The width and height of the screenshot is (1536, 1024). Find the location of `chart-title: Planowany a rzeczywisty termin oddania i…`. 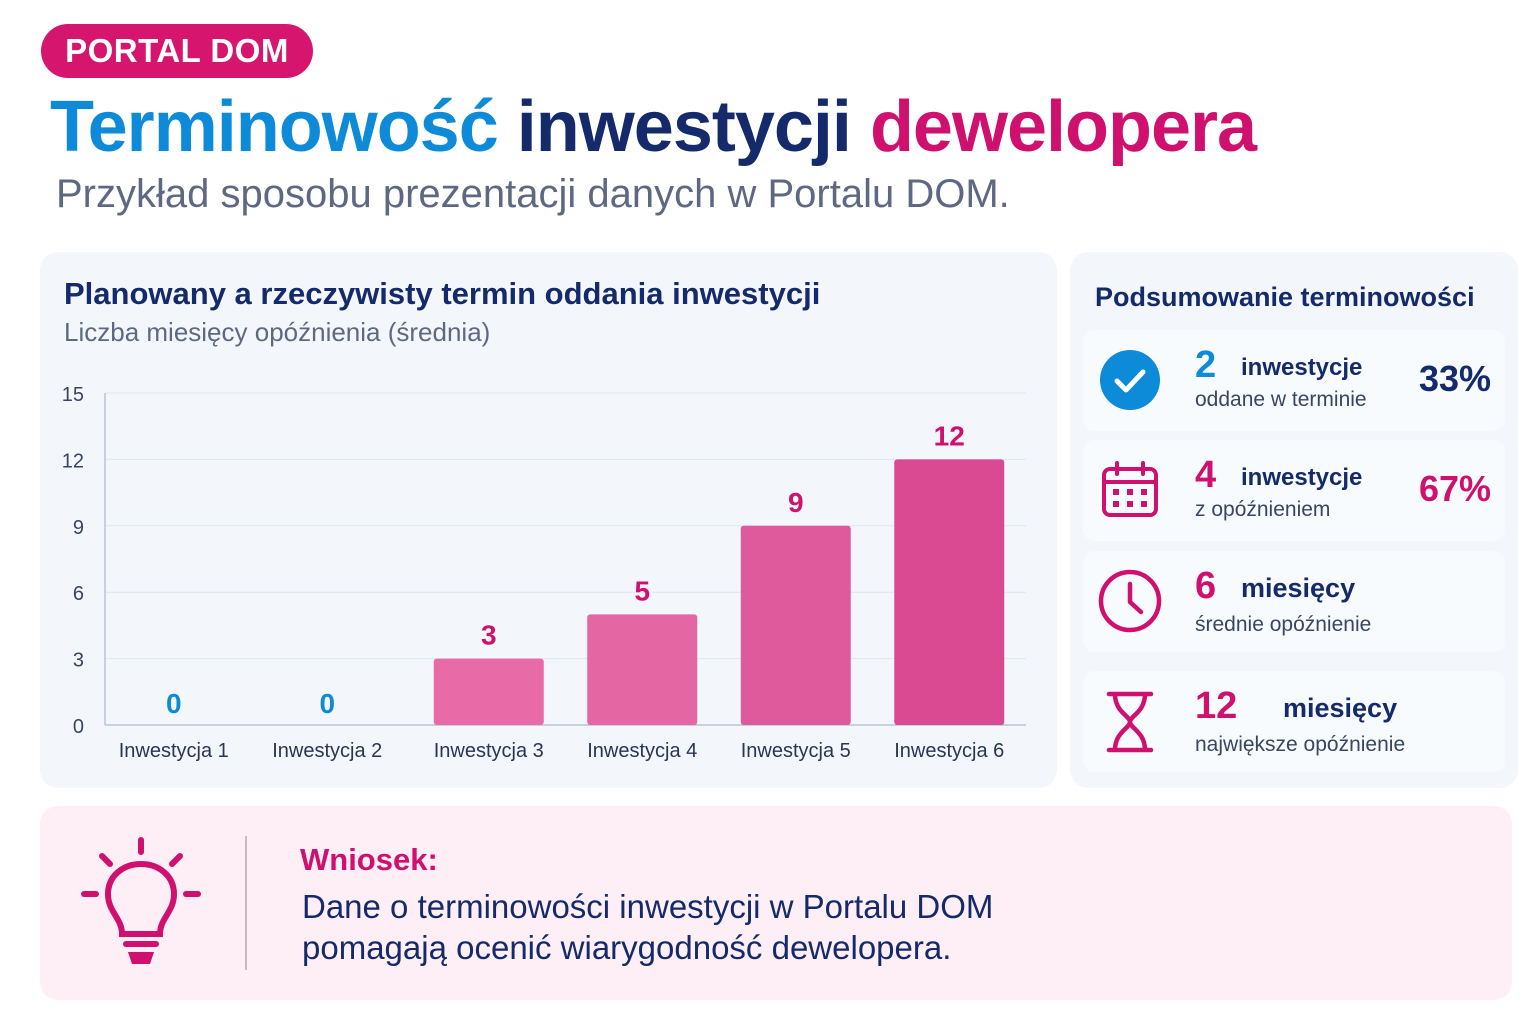

chart-title: Planowany a rzeczywisty termin oddania i… is located at coordinates (442, 293).